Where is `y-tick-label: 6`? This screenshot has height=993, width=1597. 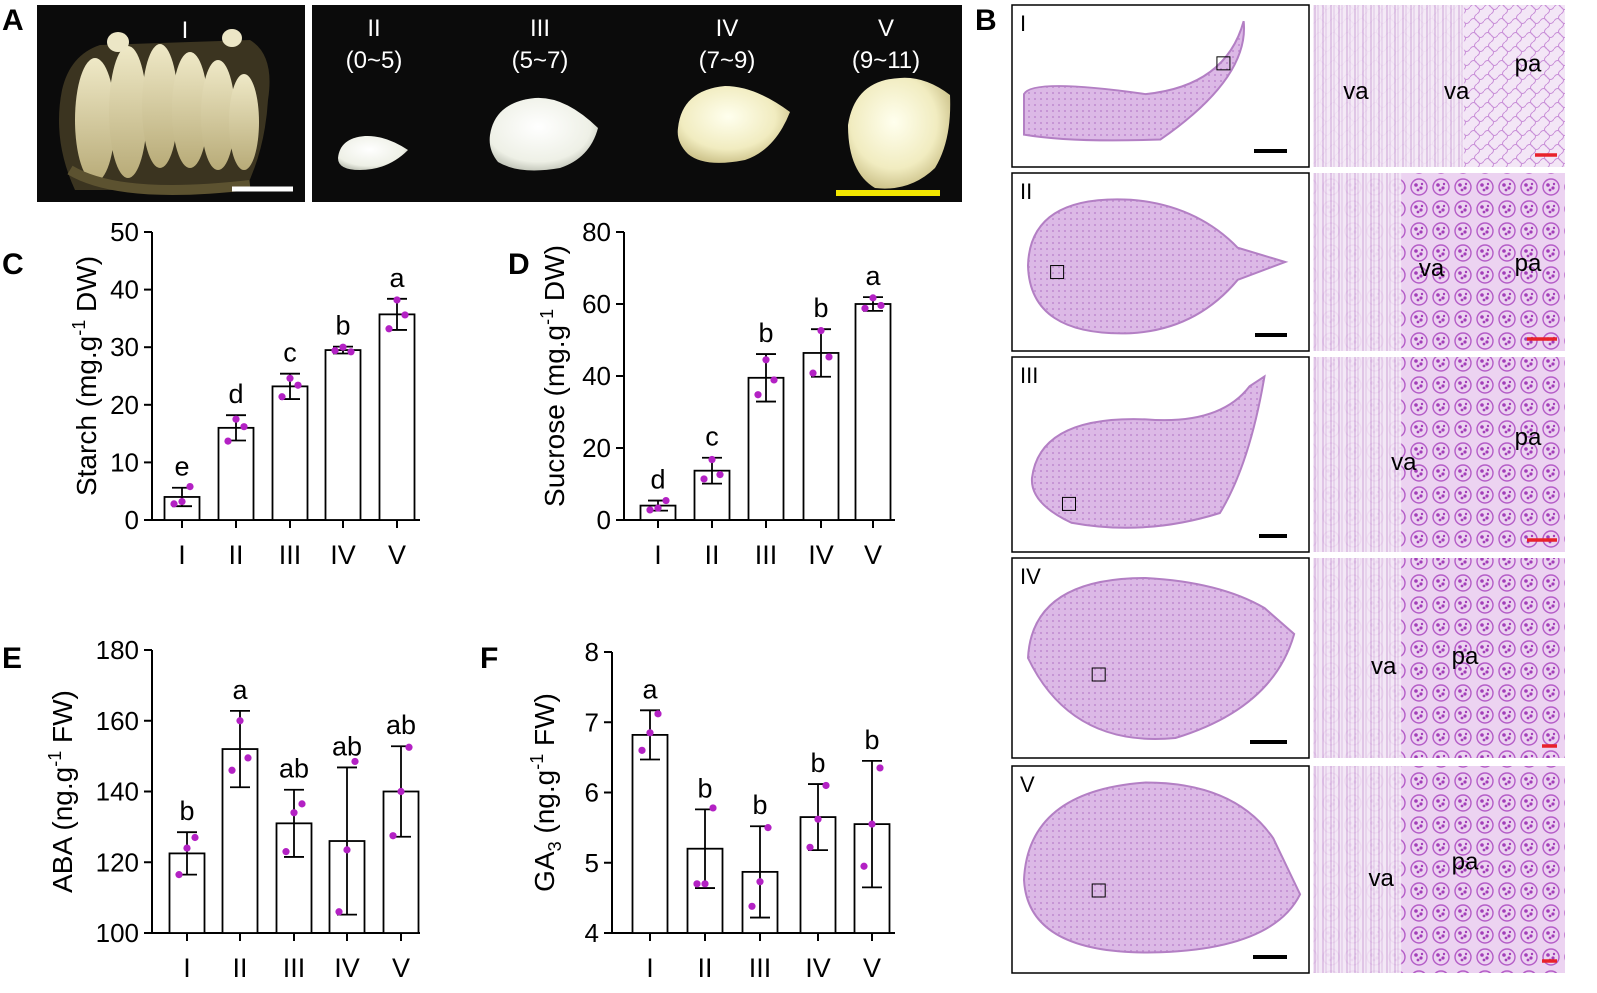
y-tick-label: 6 is located at coordinates (592, 793).